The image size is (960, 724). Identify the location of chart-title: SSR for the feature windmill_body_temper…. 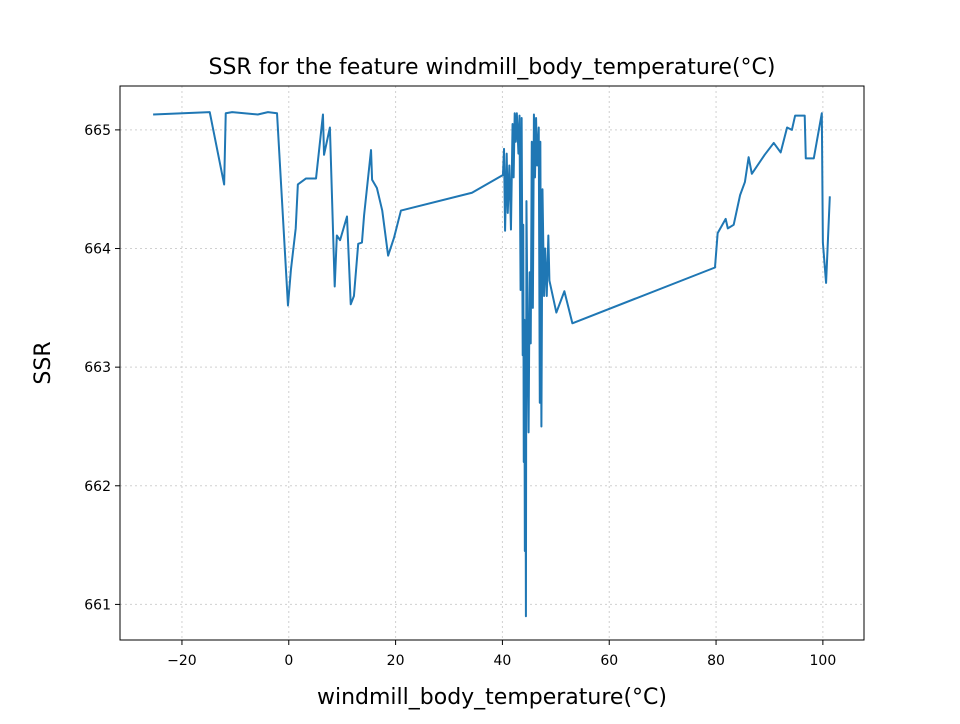
(492, 67).